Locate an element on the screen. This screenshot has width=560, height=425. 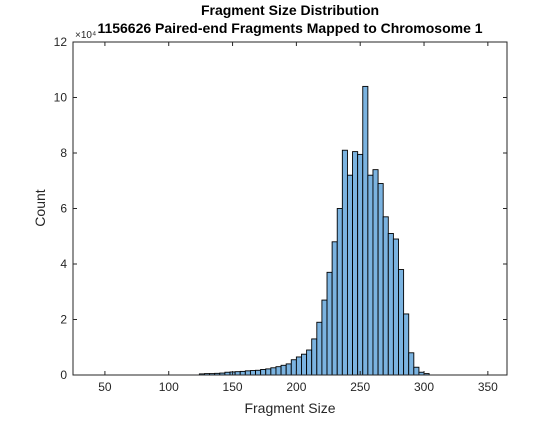
x-tick-label: 350 is located at coordinates (488, 387).